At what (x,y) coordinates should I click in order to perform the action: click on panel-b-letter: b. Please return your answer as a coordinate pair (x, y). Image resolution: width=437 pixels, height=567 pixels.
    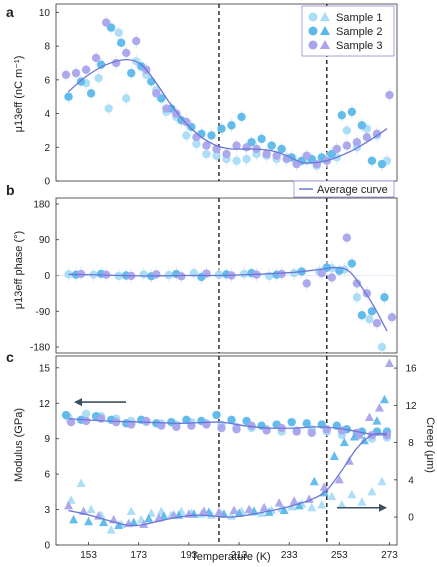
    Looking at the image, I should click on (10, 190).